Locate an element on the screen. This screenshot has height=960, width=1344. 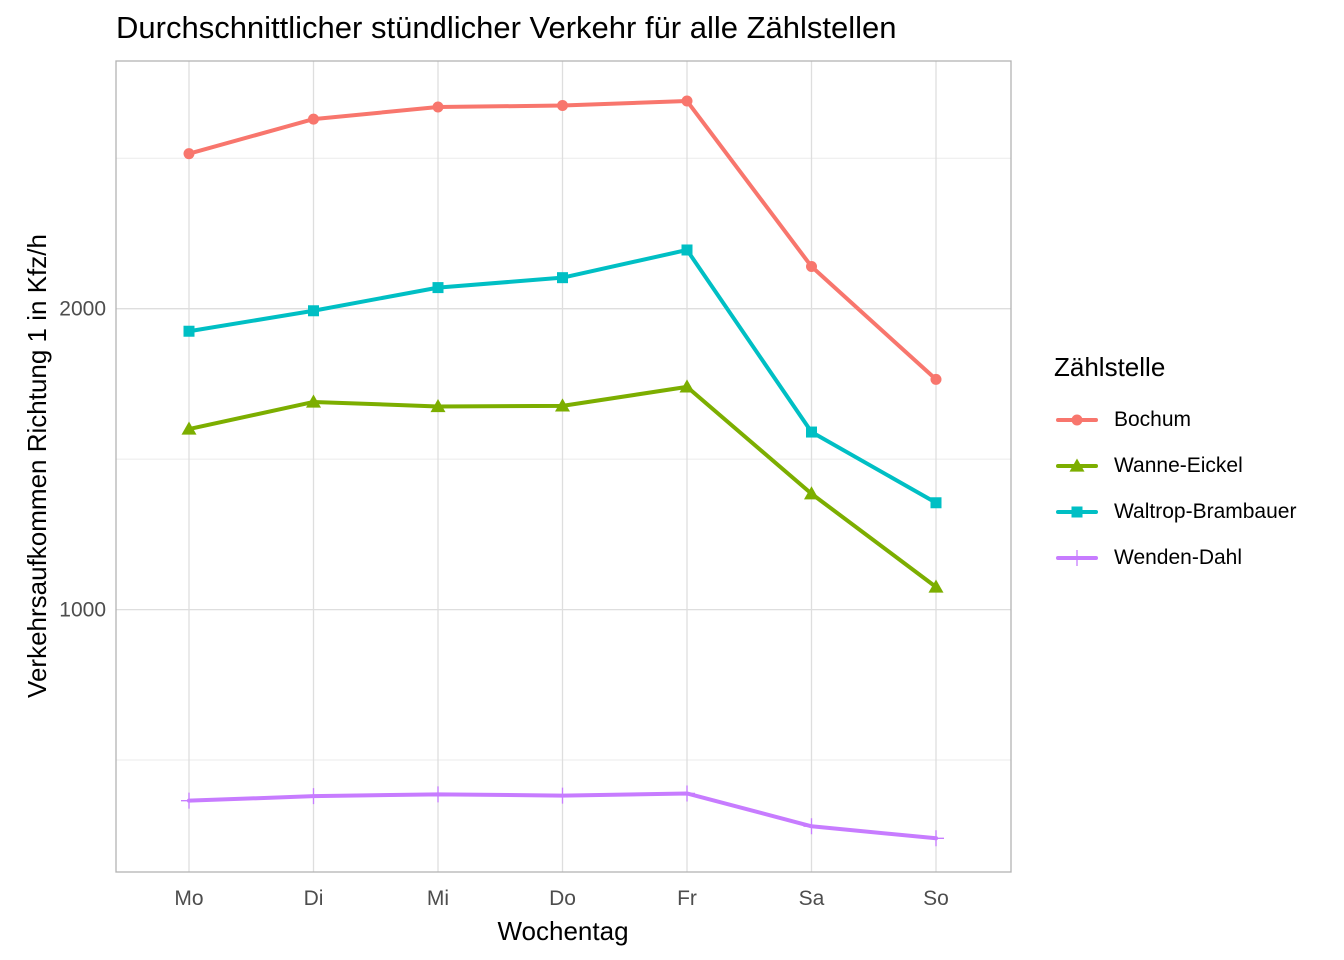
legend-label: Waltrop-Brambauer is located at coordinates (1205, 511).